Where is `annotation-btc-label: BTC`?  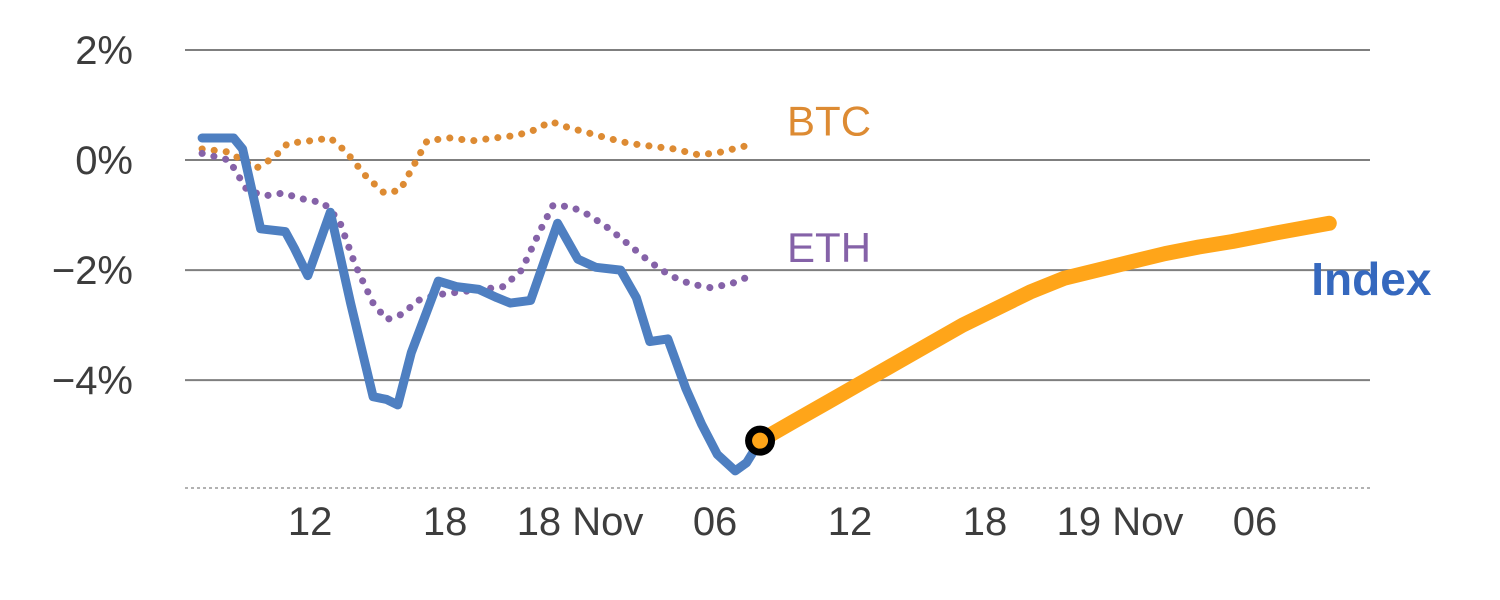
annotation-btc-label: BTC is located at coordinates (829, 120).